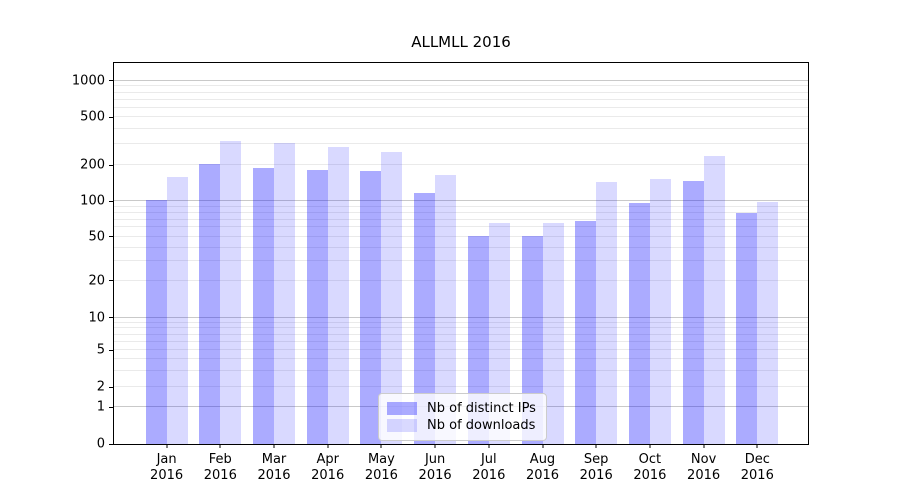 This screenshot has height=500, width=900. Describe the element at coordinates (177, 310) in the screenshot. I see `bar-jan-downloads` at that location.